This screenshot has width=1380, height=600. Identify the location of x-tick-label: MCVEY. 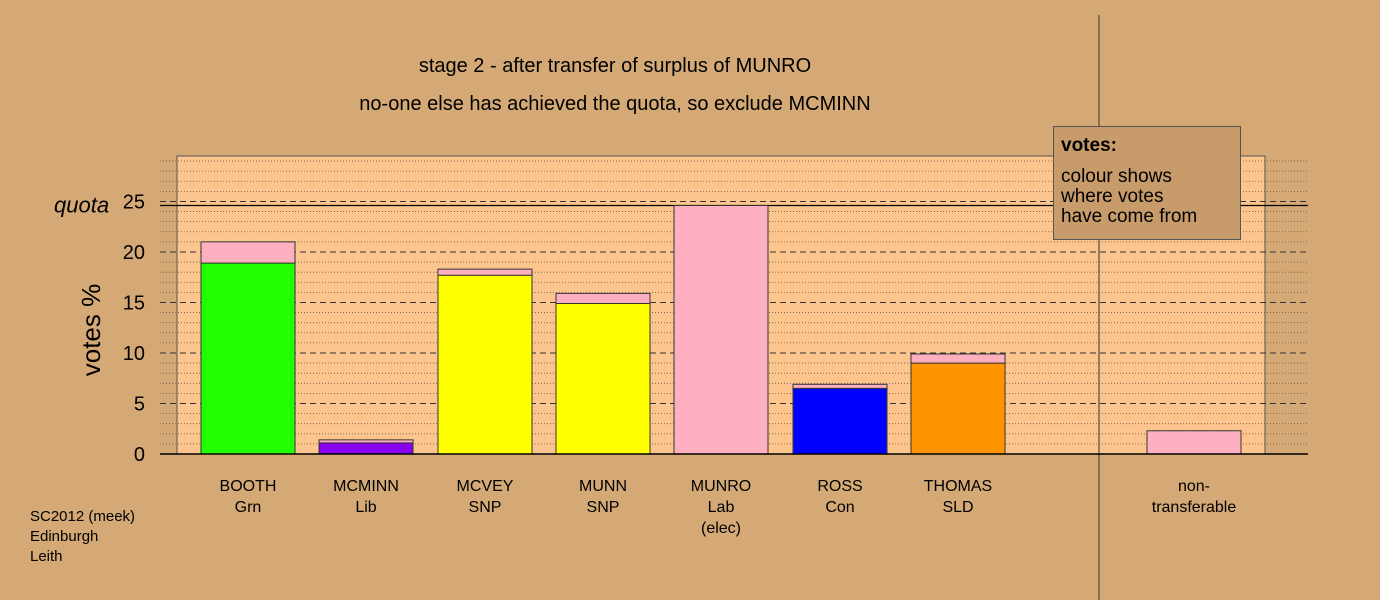
(485, 486).